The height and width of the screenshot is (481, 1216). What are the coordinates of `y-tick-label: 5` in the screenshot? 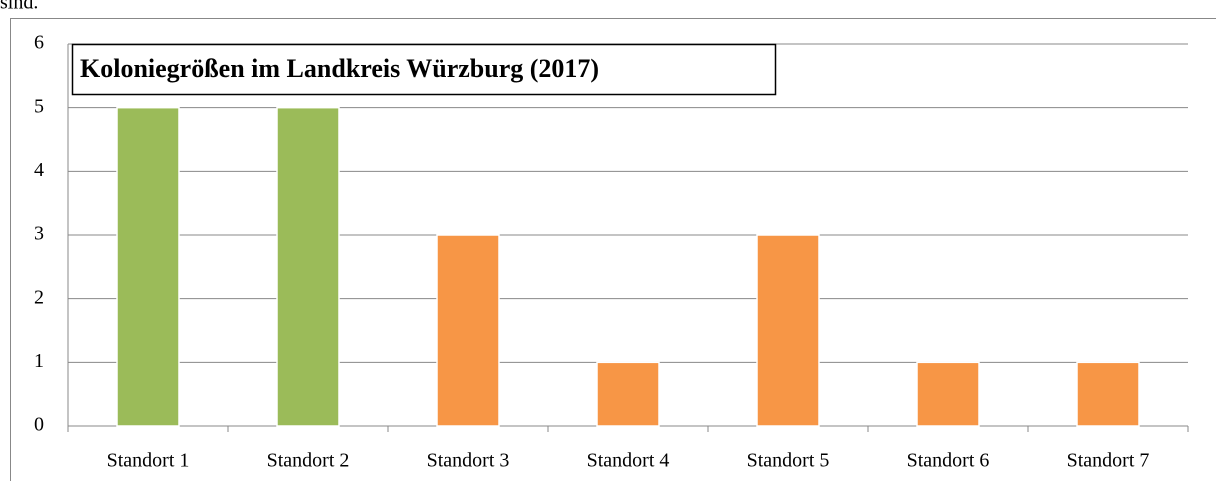 It's located at (39, 106).